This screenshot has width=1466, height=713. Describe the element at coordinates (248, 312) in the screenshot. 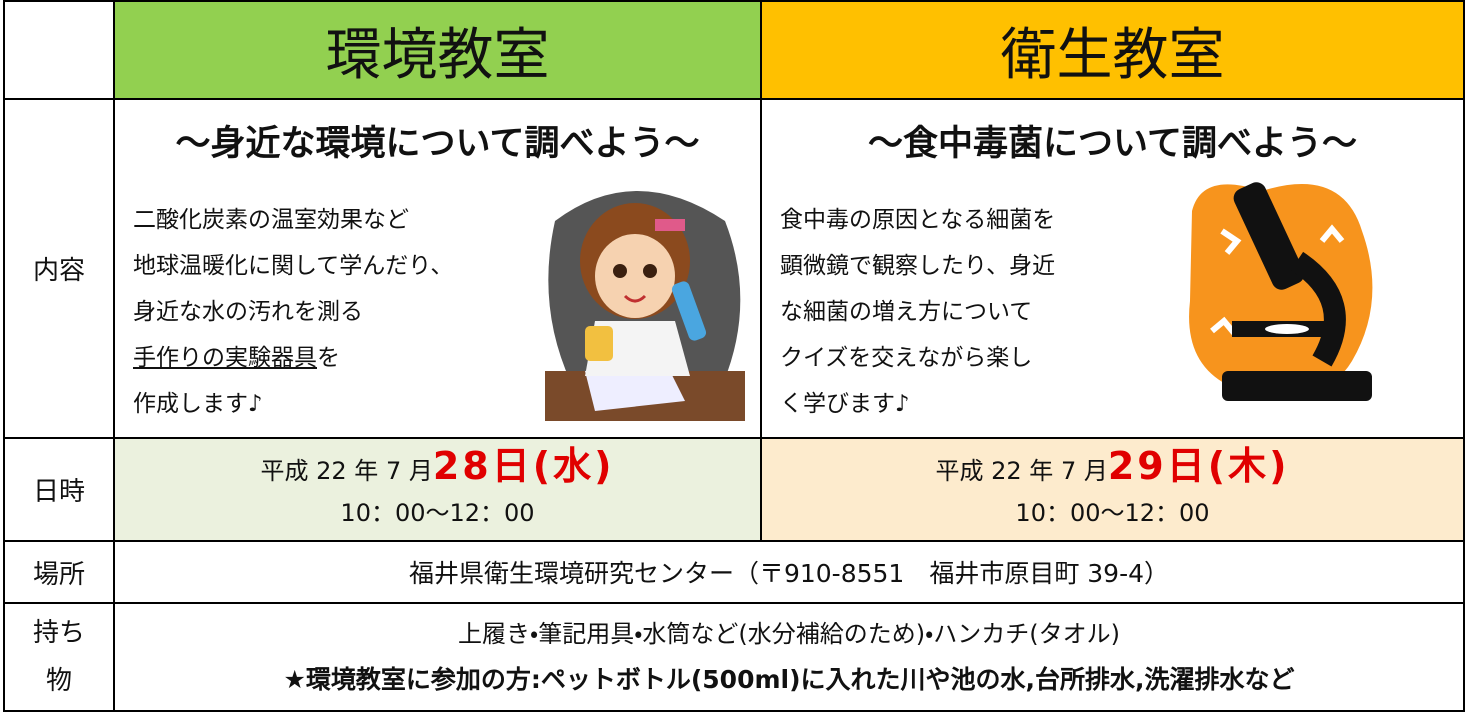

I see `line: 身近な水の汚れを測る` at that location.